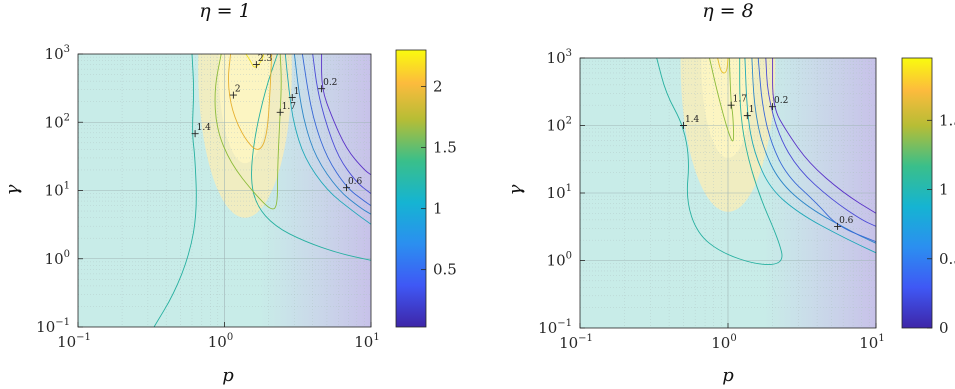  Describe the element at coordinates (944, 328) in the screenshot. I see `colorbar-tick-label: 0` at that location.